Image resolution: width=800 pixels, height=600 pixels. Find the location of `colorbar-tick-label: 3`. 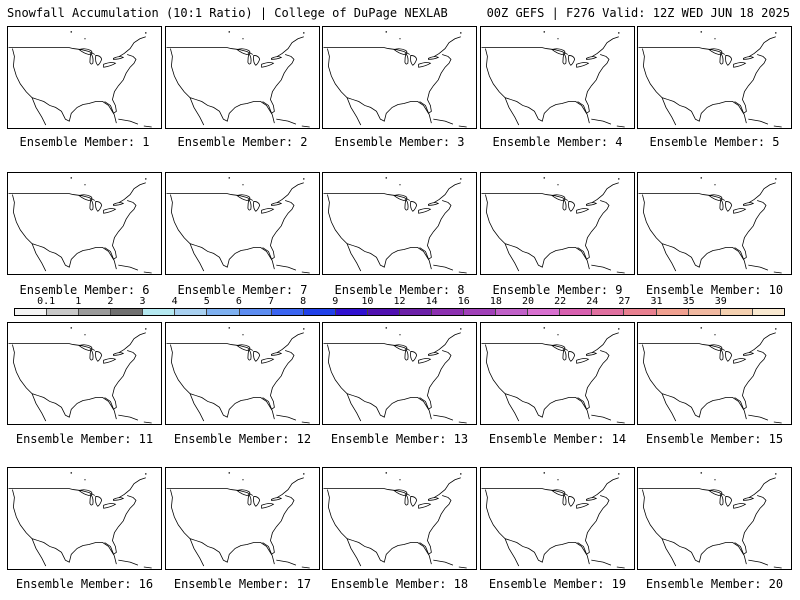

colorbar-tick-label: 3 is located at coordinates (142, 301).